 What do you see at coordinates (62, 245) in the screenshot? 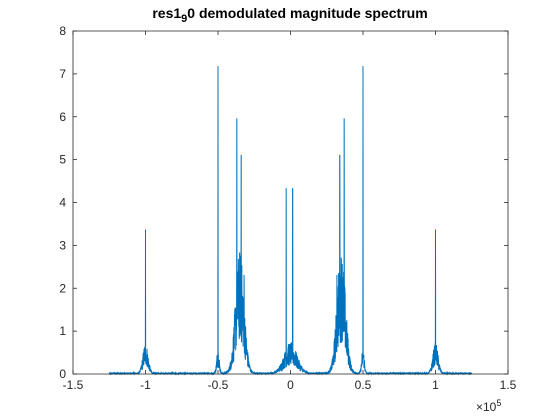
I see `y-tick-label: 3` at bounding box center [62, 245].